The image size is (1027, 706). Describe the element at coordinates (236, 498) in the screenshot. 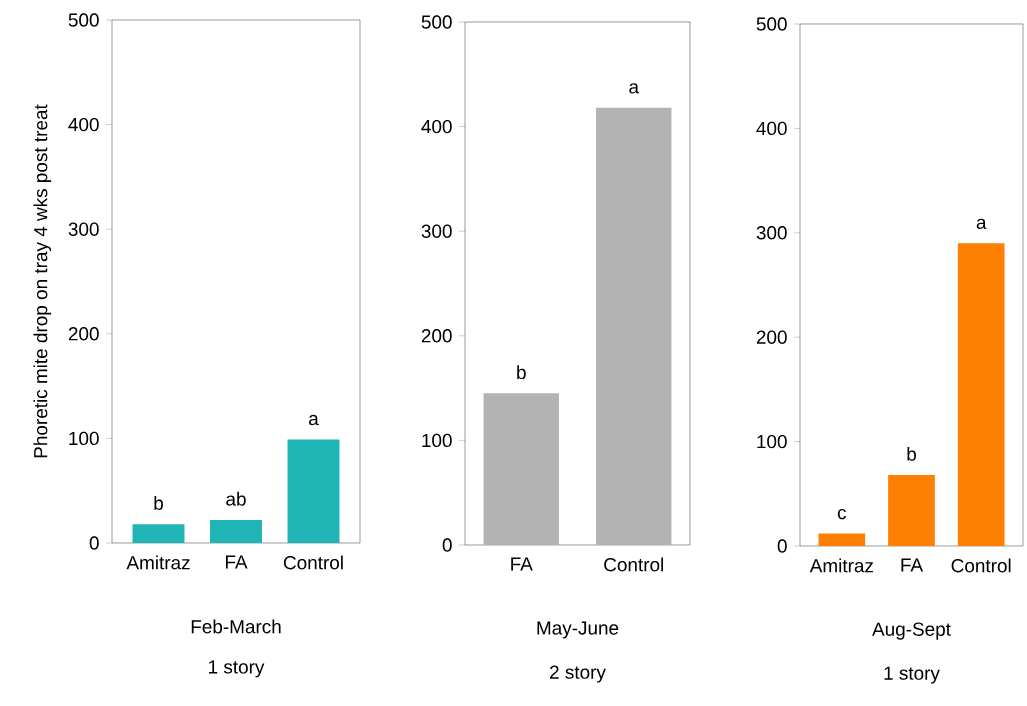

I see `annotation: ab` at that location.